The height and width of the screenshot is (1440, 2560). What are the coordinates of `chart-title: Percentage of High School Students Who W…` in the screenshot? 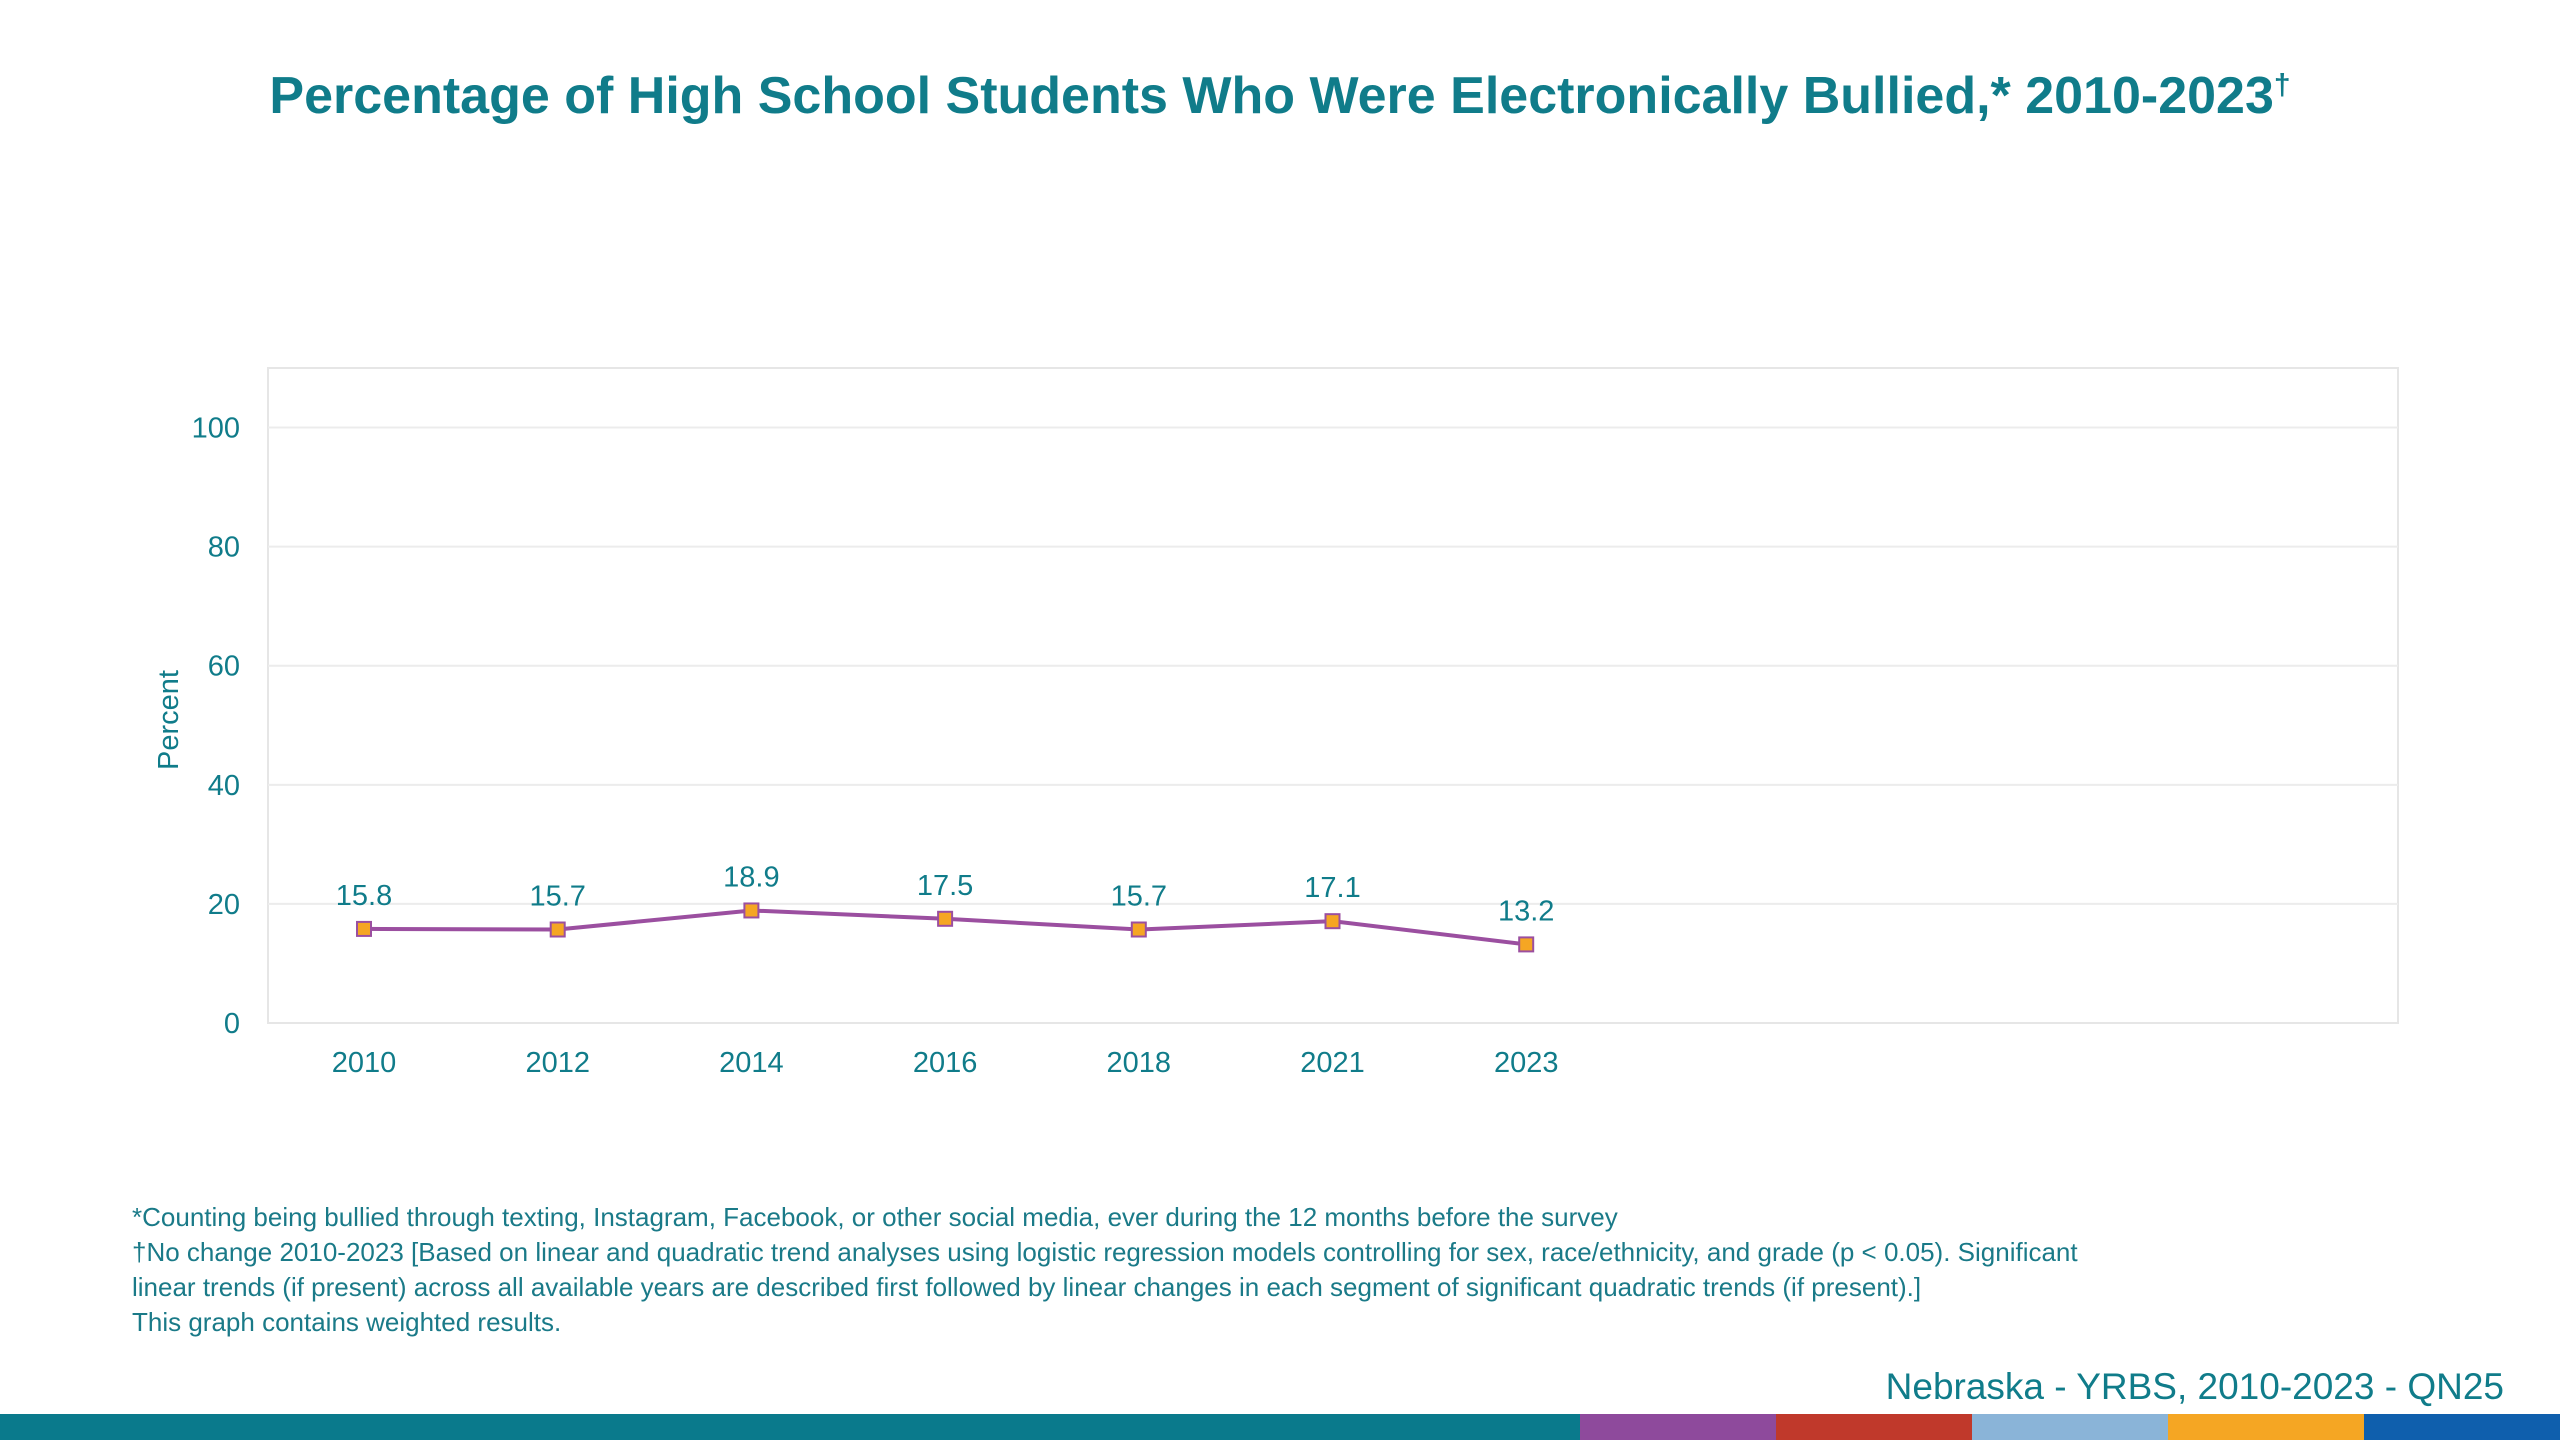 It's located at (1280, 96).